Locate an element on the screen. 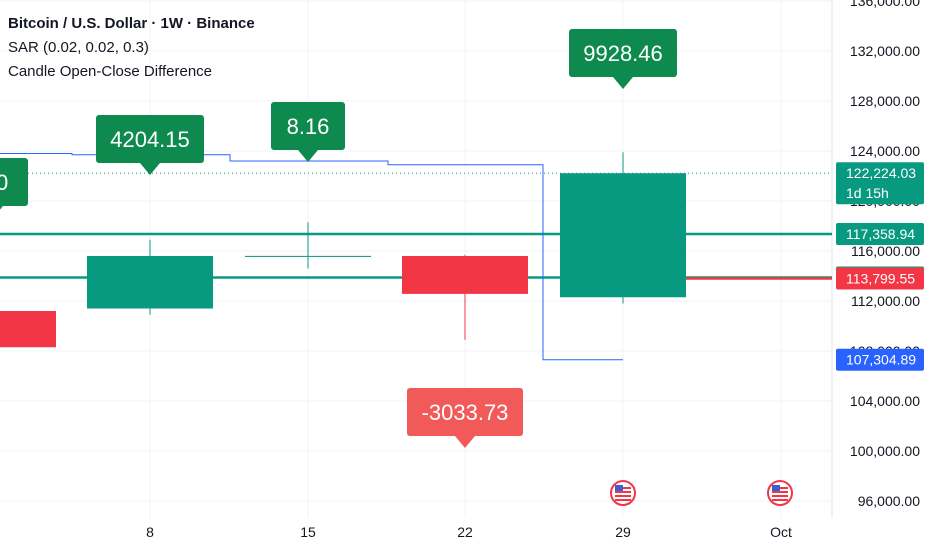 Image resolution: width=932 pixels, height=550 pixels. diff-label-text: -3033.73 is located at coordinates (465, 412).